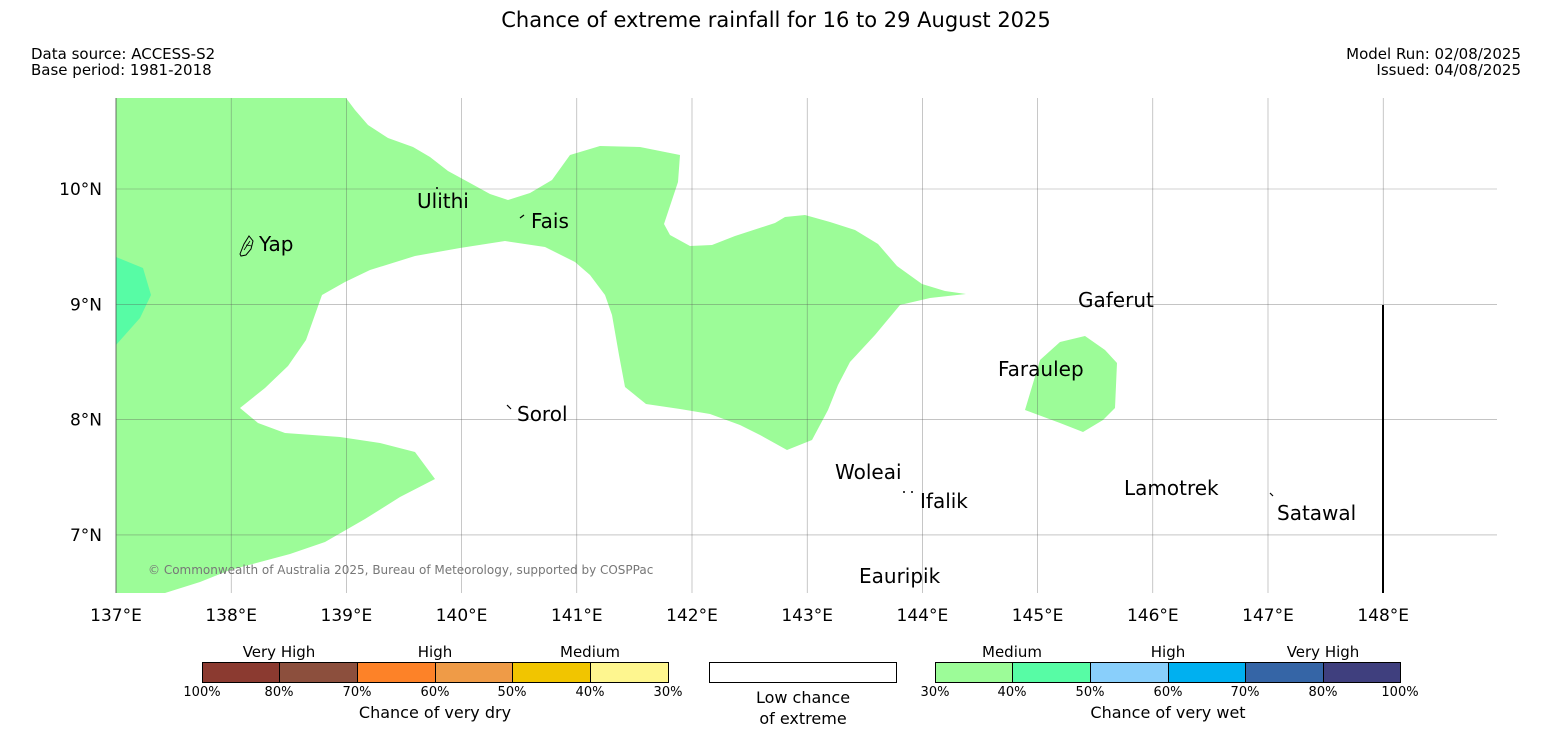 The image size is (1552, 736). Describe the element at coordinates (803, 718) in the screenshot. I see `low-chance-caption-line2: of extreme` at that location.